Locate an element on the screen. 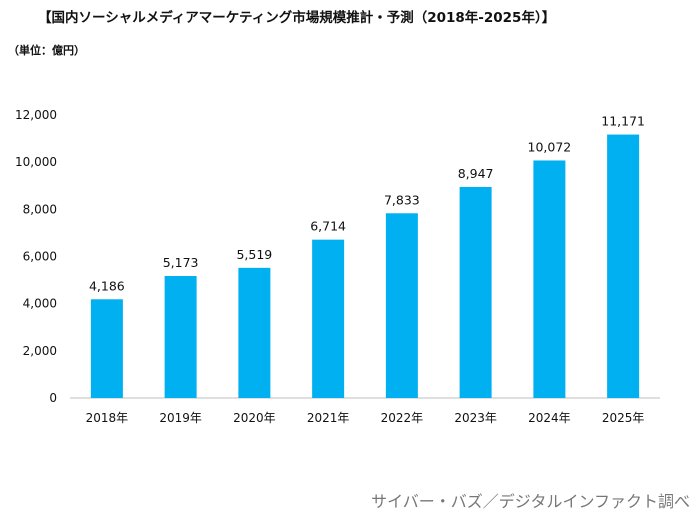 The image size is (696, 522). bar-value-label: 10,072 is located at coordinates (550, 146).